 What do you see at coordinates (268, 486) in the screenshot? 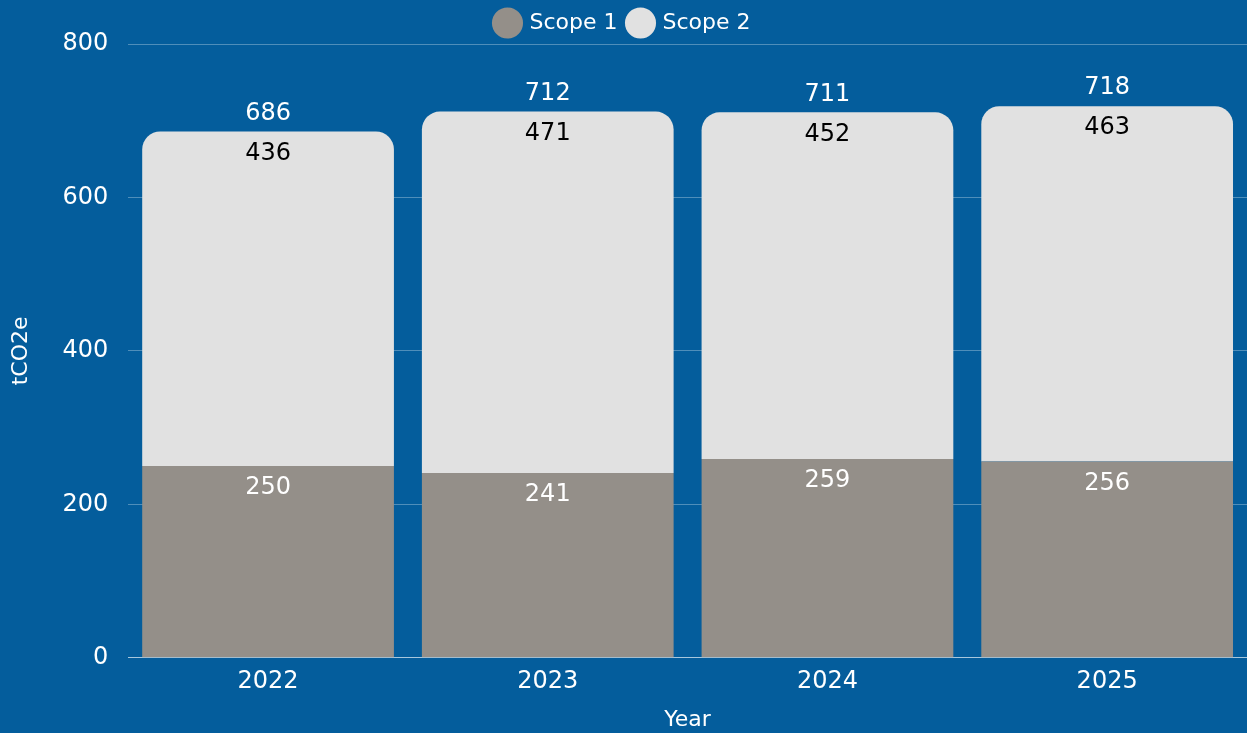
I see `data-label: 250` at bounding box center [268, 486].